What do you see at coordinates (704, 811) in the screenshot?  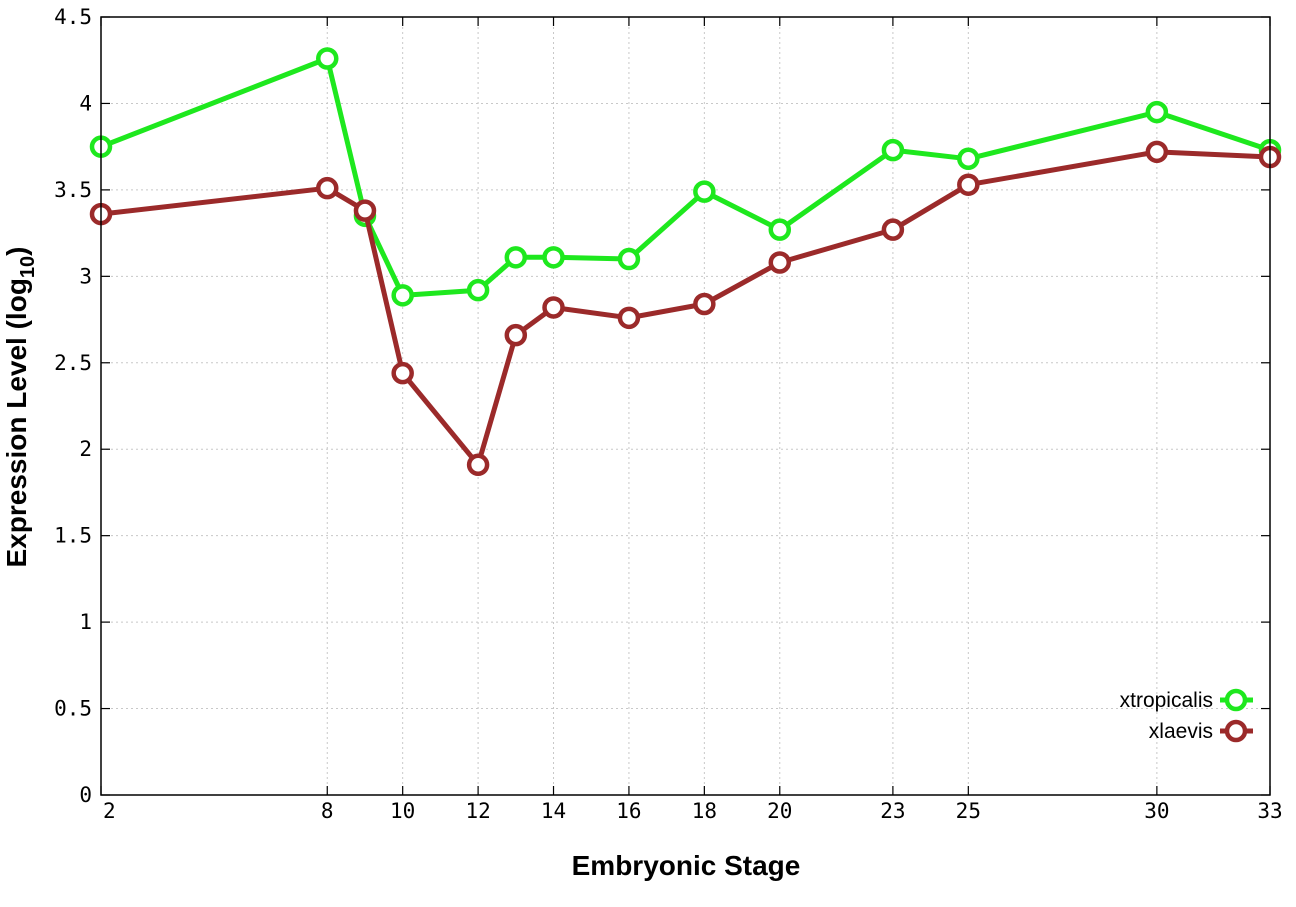 I see `x-tick-label: 18` at bounding box center [704, 811].